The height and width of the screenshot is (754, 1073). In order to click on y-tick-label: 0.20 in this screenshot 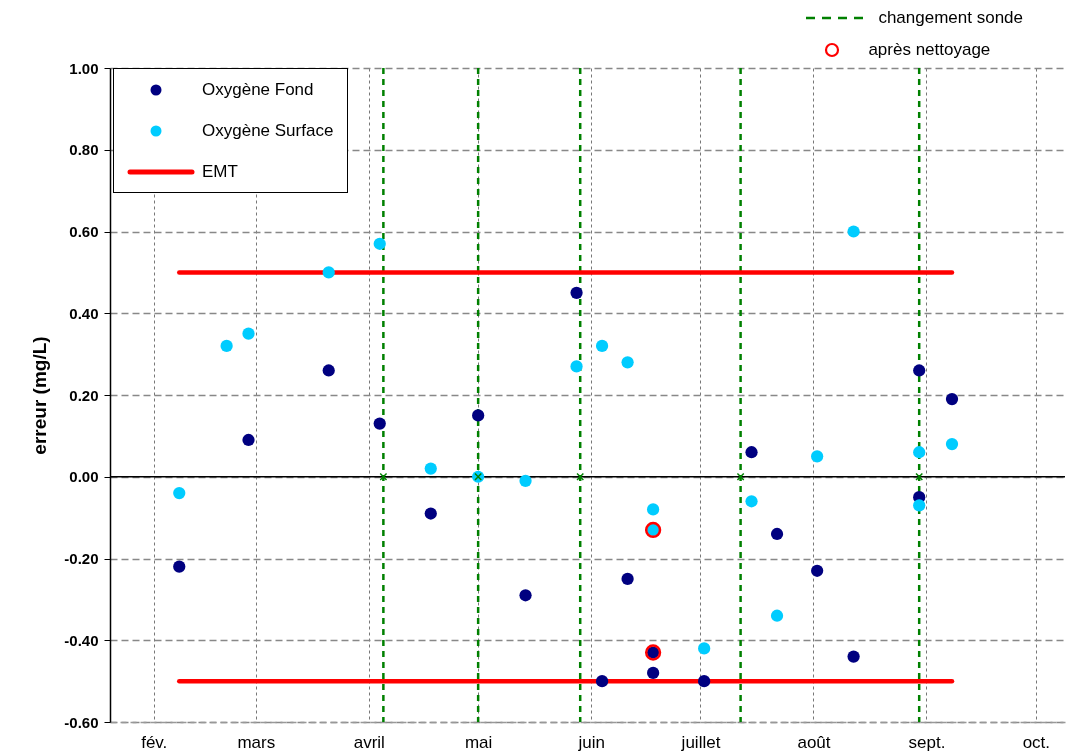, I will do `click(84, 395)`.